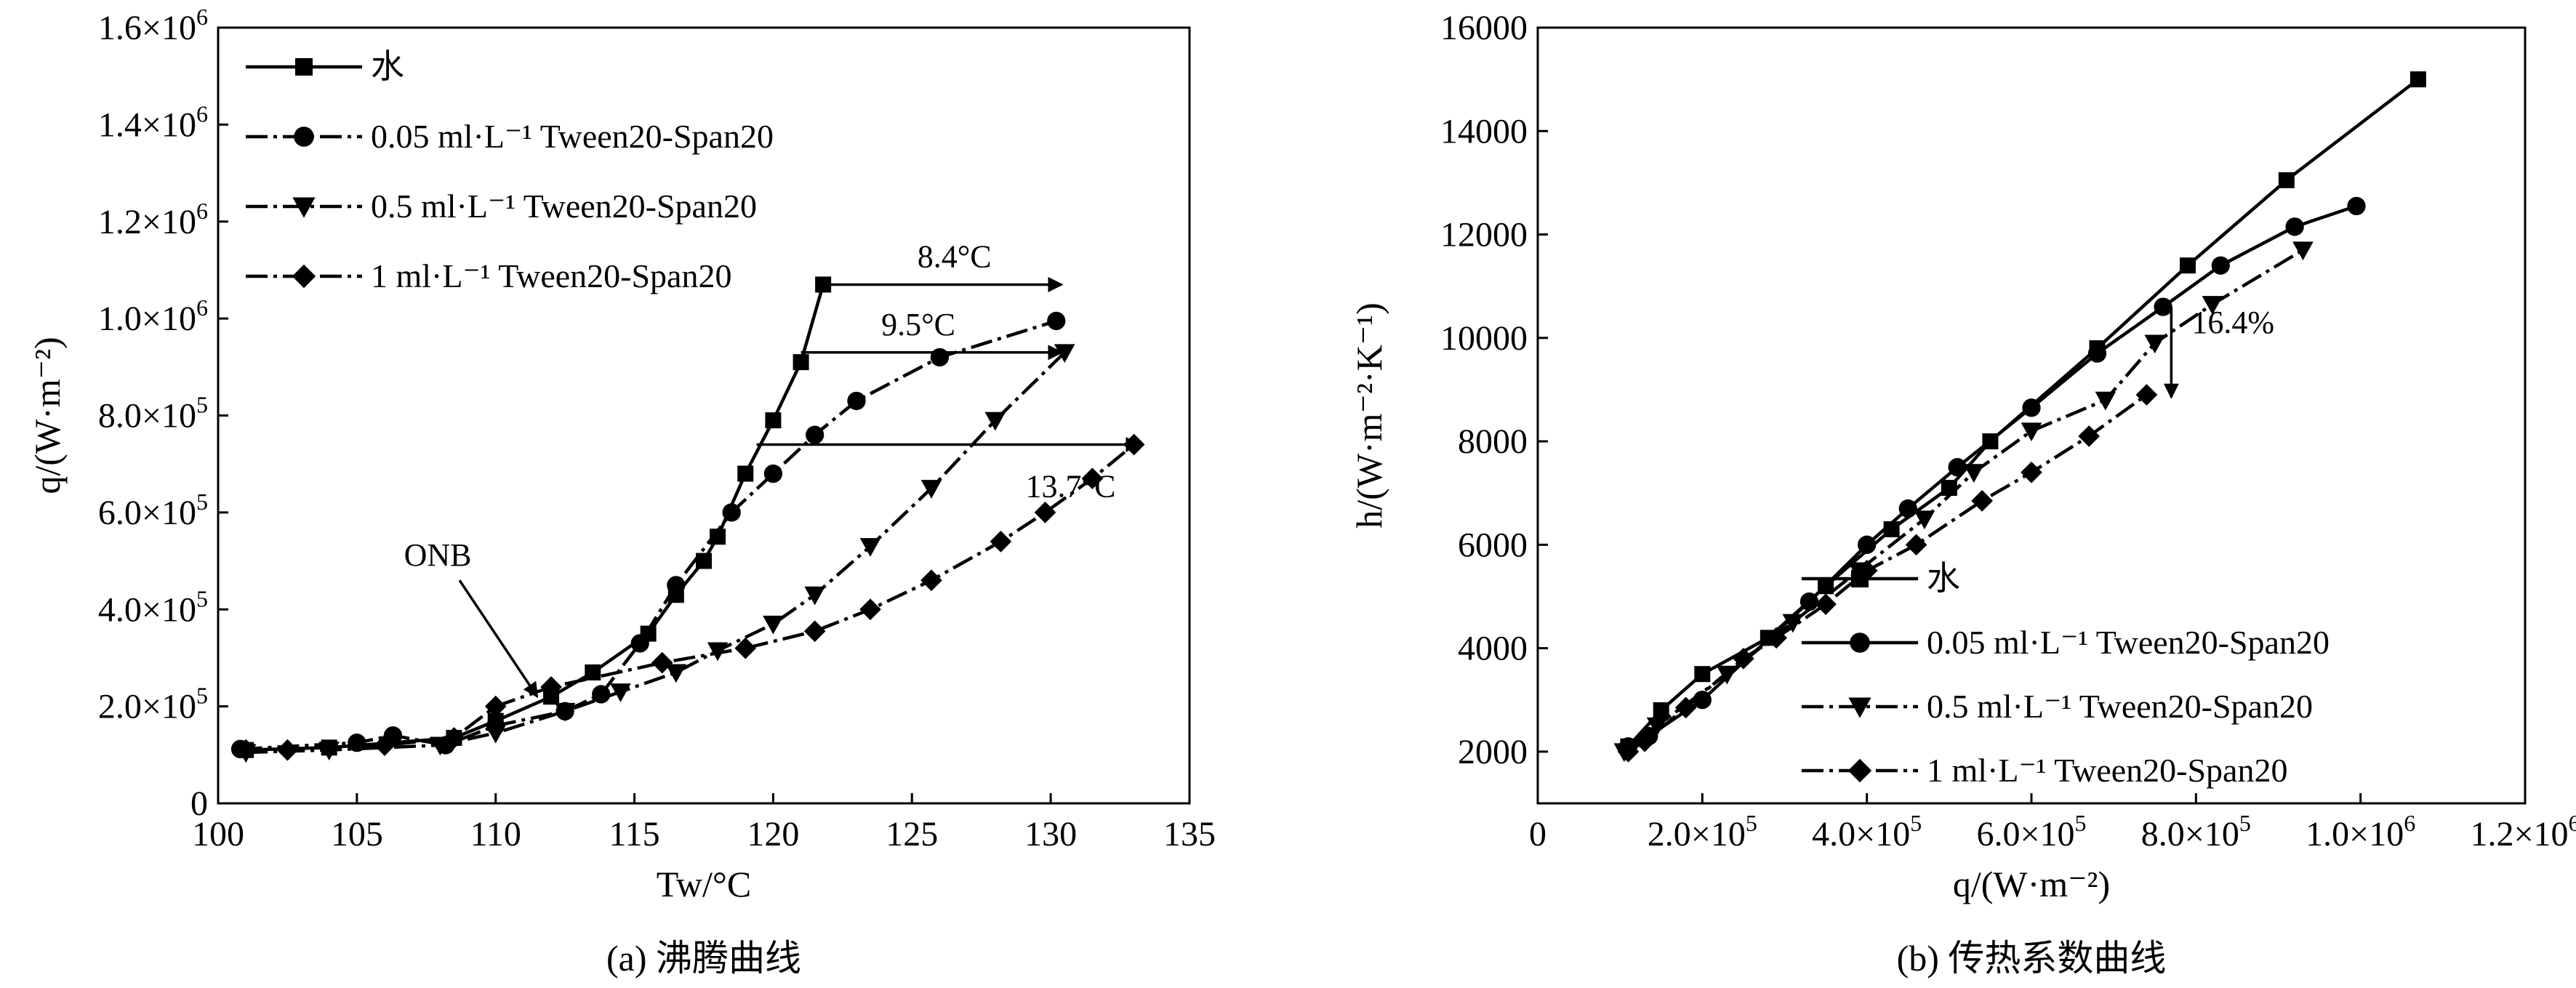  Describe the element at coordinates (153, 122) in the screenshot. I see `y-tick-label: 1.4×10⁶` at that location.